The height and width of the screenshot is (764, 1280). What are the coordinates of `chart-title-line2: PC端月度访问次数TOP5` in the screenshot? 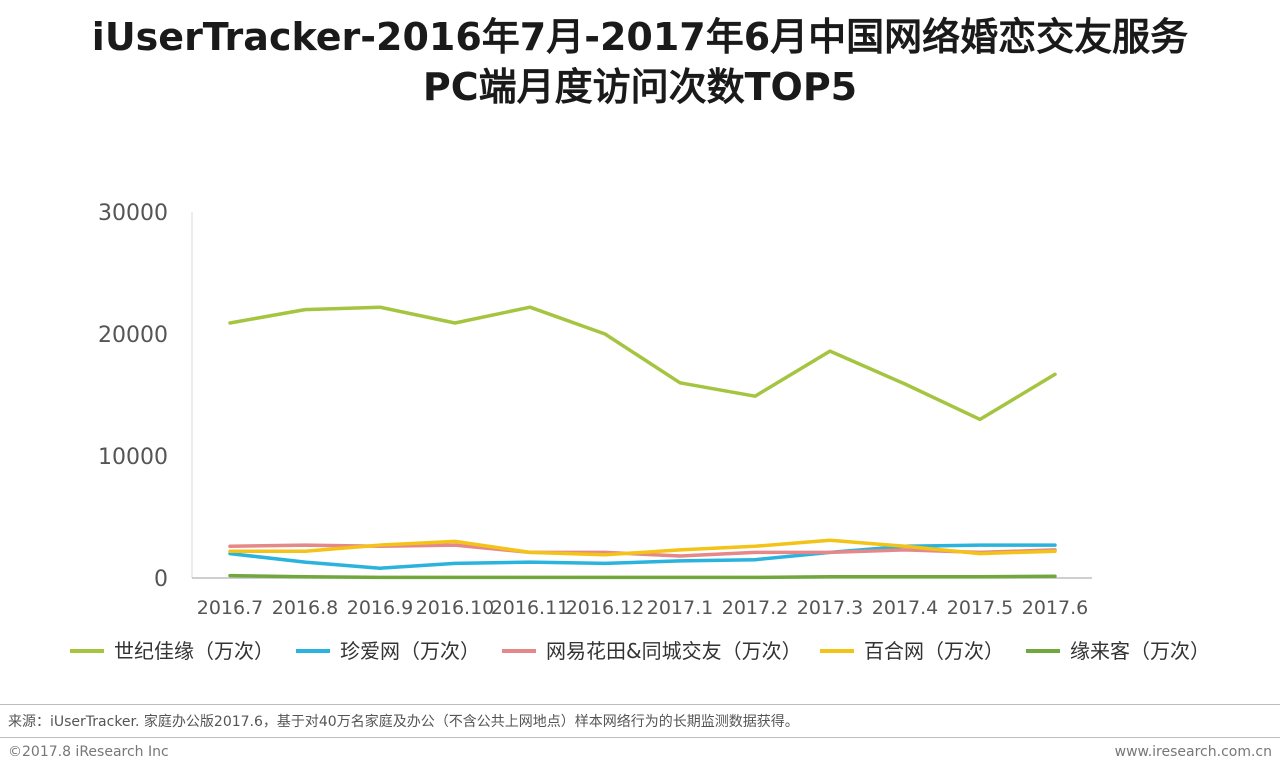 It's located at (640, 87).